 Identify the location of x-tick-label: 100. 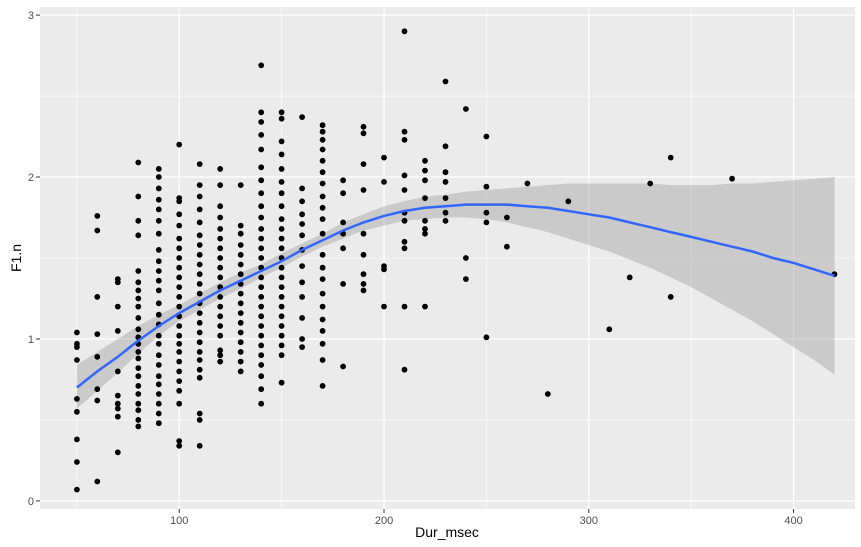
(179, 521).